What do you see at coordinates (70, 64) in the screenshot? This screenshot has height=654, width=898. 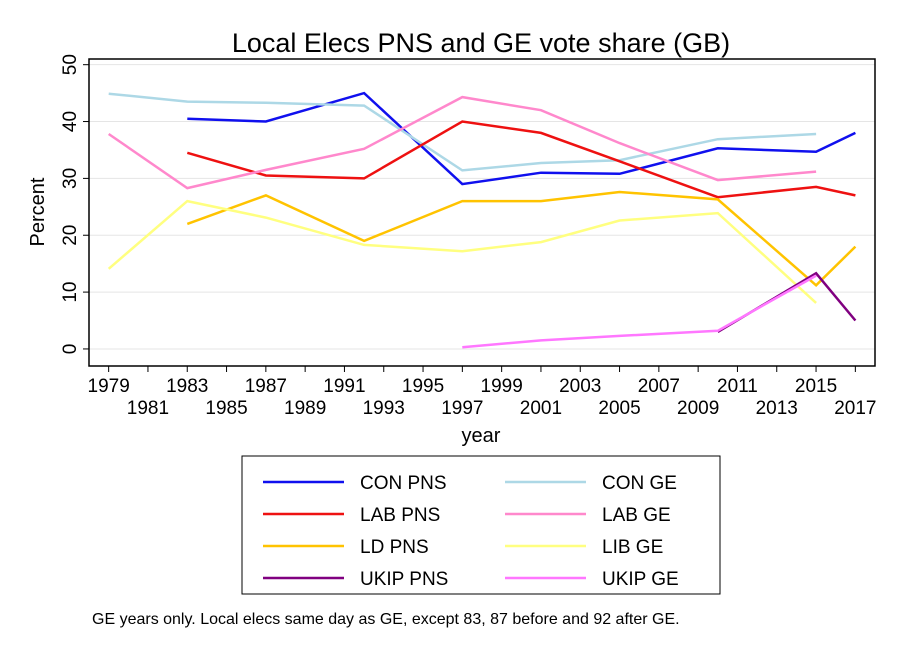 I see `y-tick-label: 50` at bounding box center [70, 64].